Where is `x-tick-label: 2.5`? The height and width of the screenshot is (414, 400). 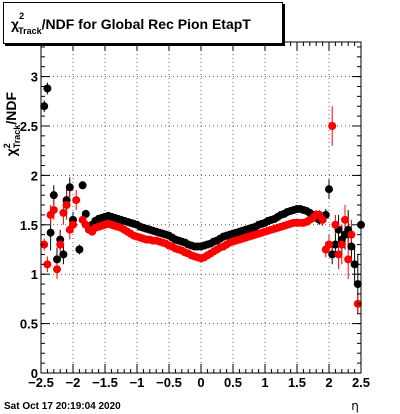
x-tick-label: 2.5 is located at coordinates (361, 382).